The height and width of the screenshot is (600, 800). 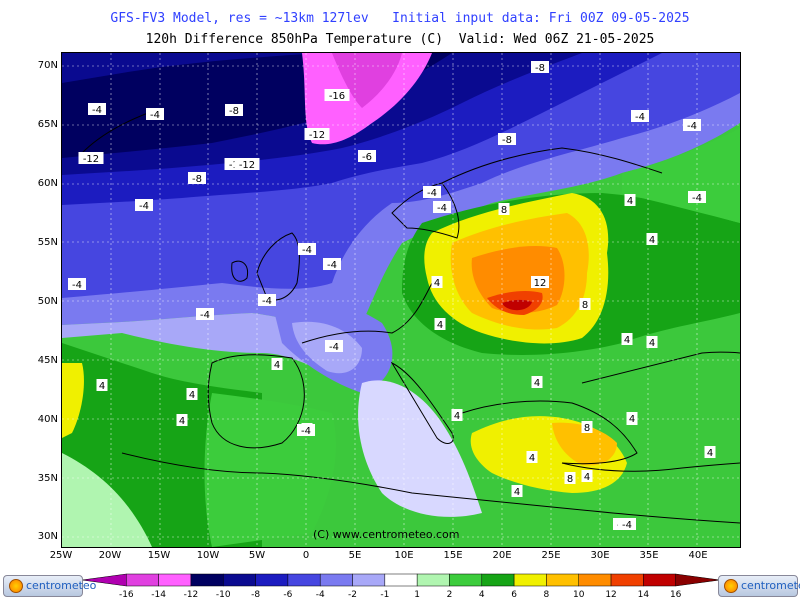 I want to click on color-scale-tick: -4, so click(x=320, y=595).